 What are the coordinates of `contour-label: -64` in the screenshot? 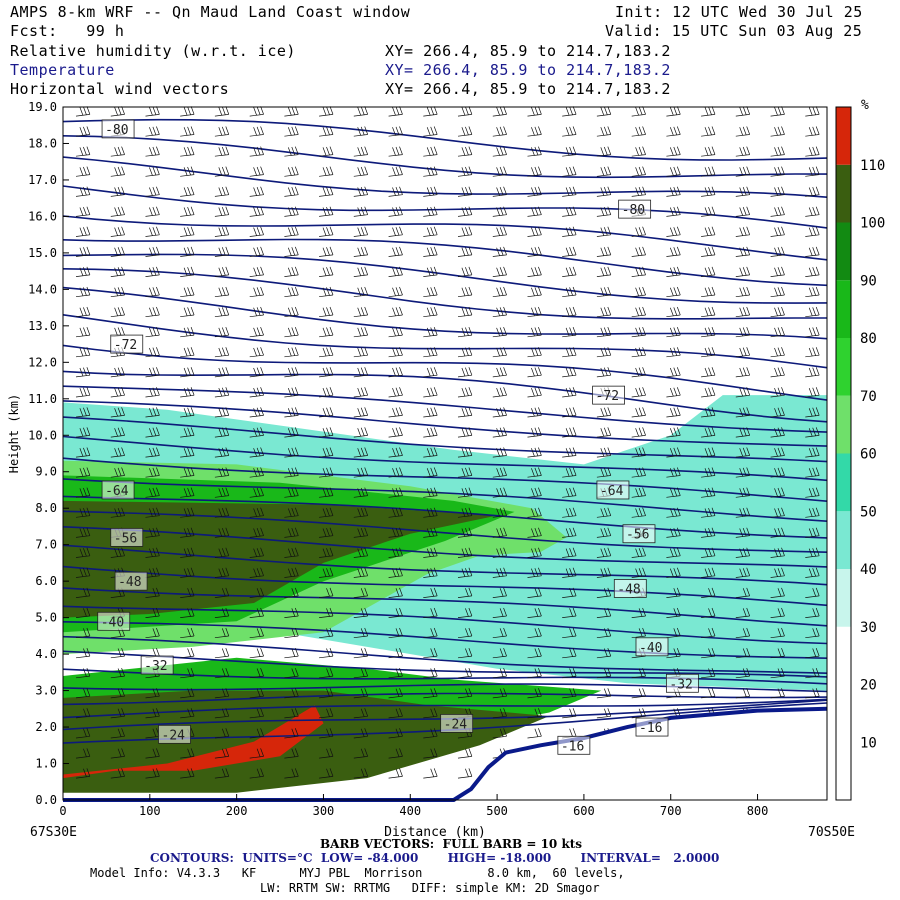 It's located at (612, 491).